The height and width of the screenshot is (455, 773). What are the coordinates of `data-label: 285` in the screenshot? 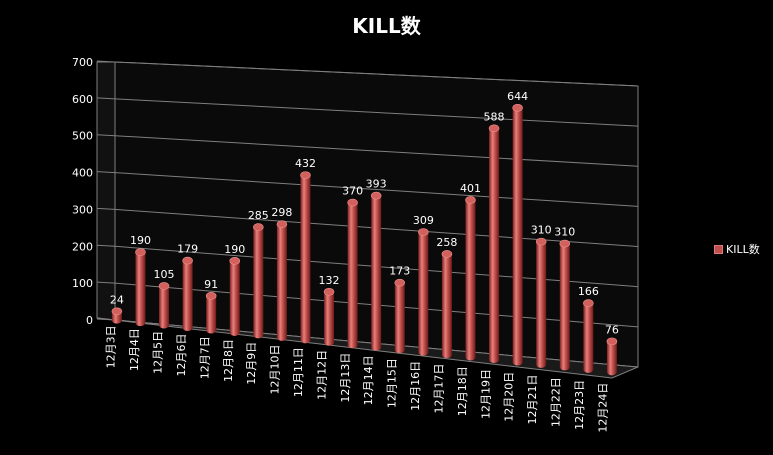 It's located at (258, 215).